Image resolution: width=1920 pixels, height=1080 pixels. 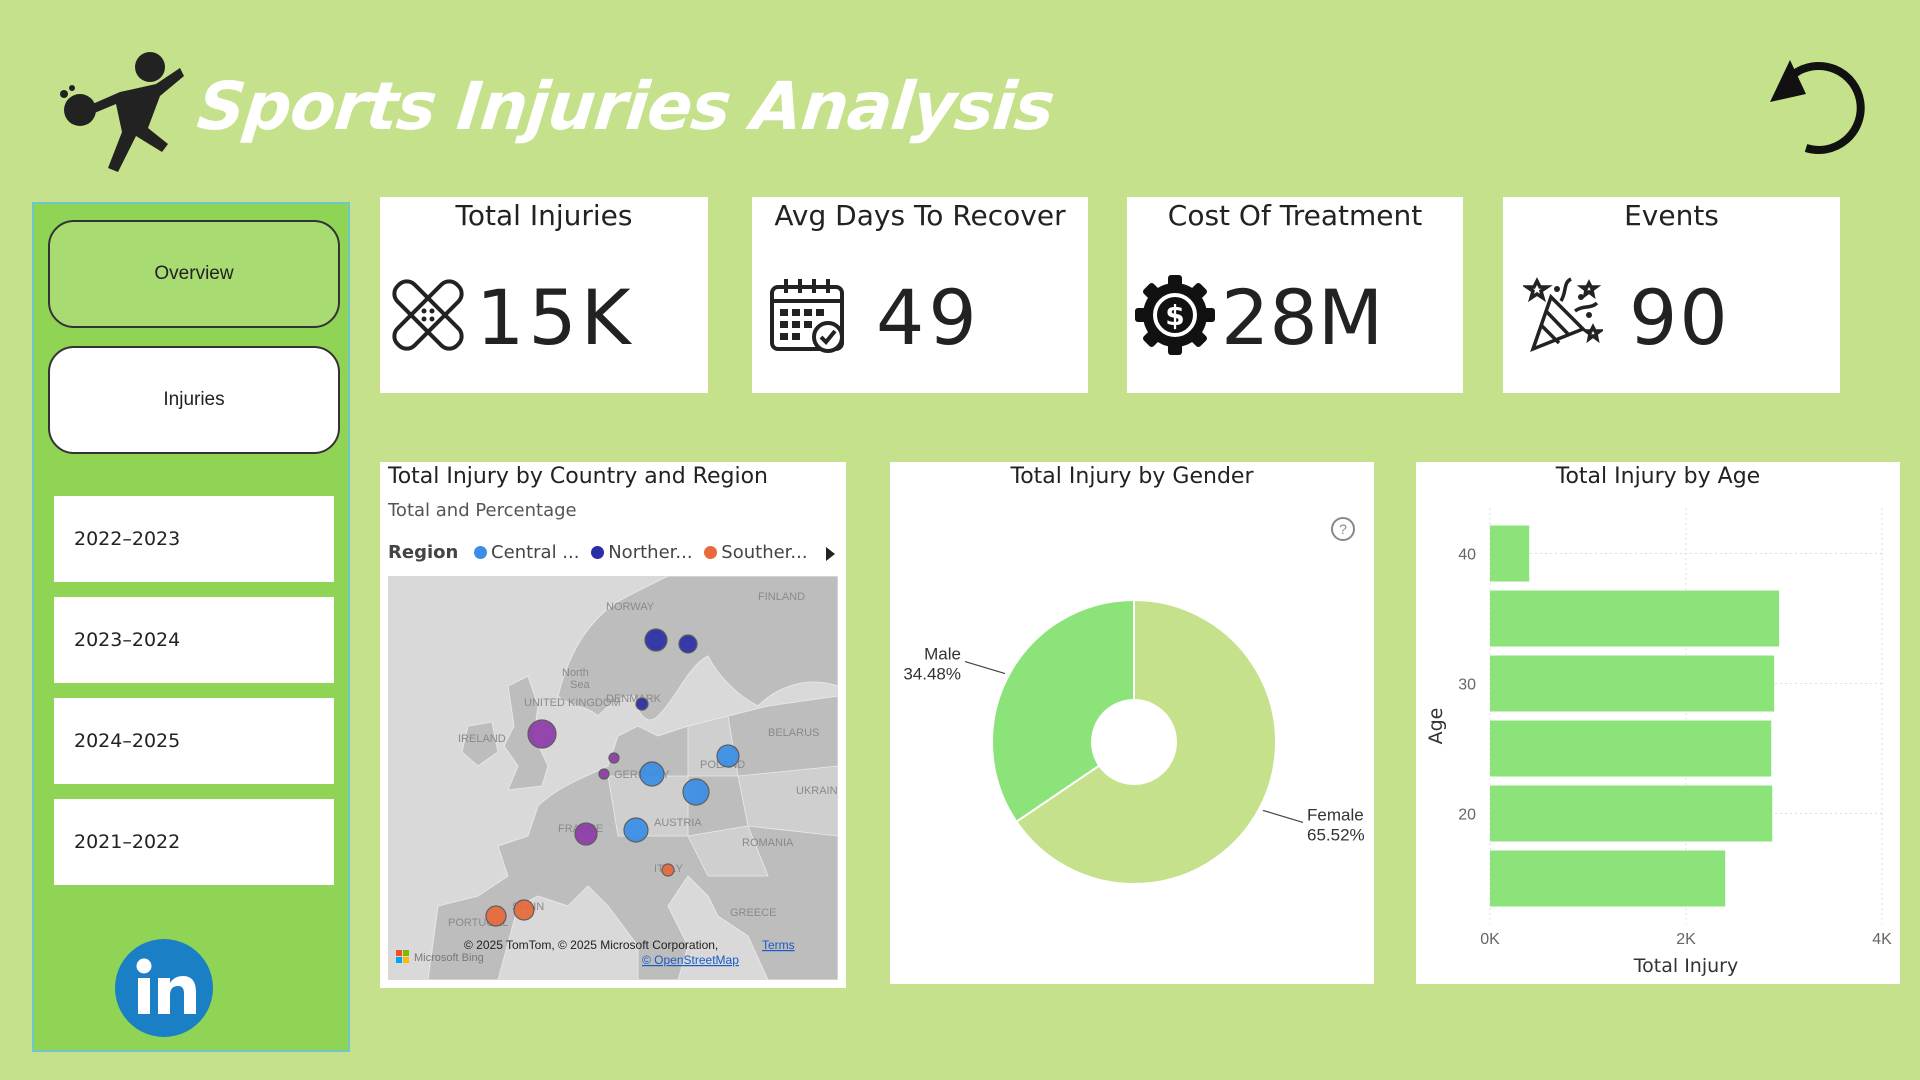 What do you see at coordinates (1685, 966) in the screenshot?
I see `x-axis-title: Total Injury` at bounding box center [1685, 966].